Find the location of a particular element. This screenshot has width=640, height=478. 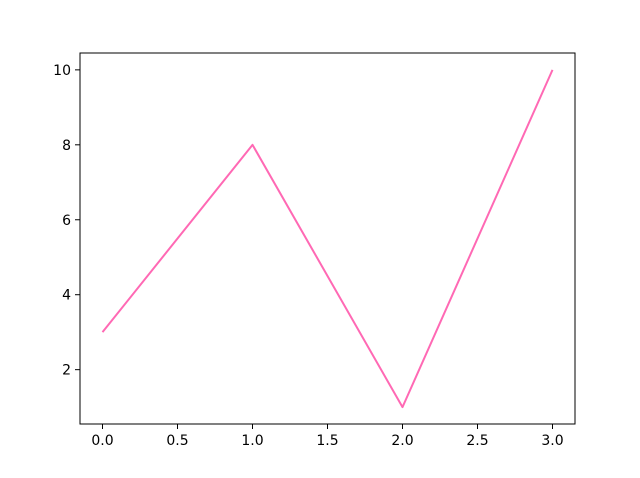

y-tick-label: 8 is located at coordinates (66, 146).